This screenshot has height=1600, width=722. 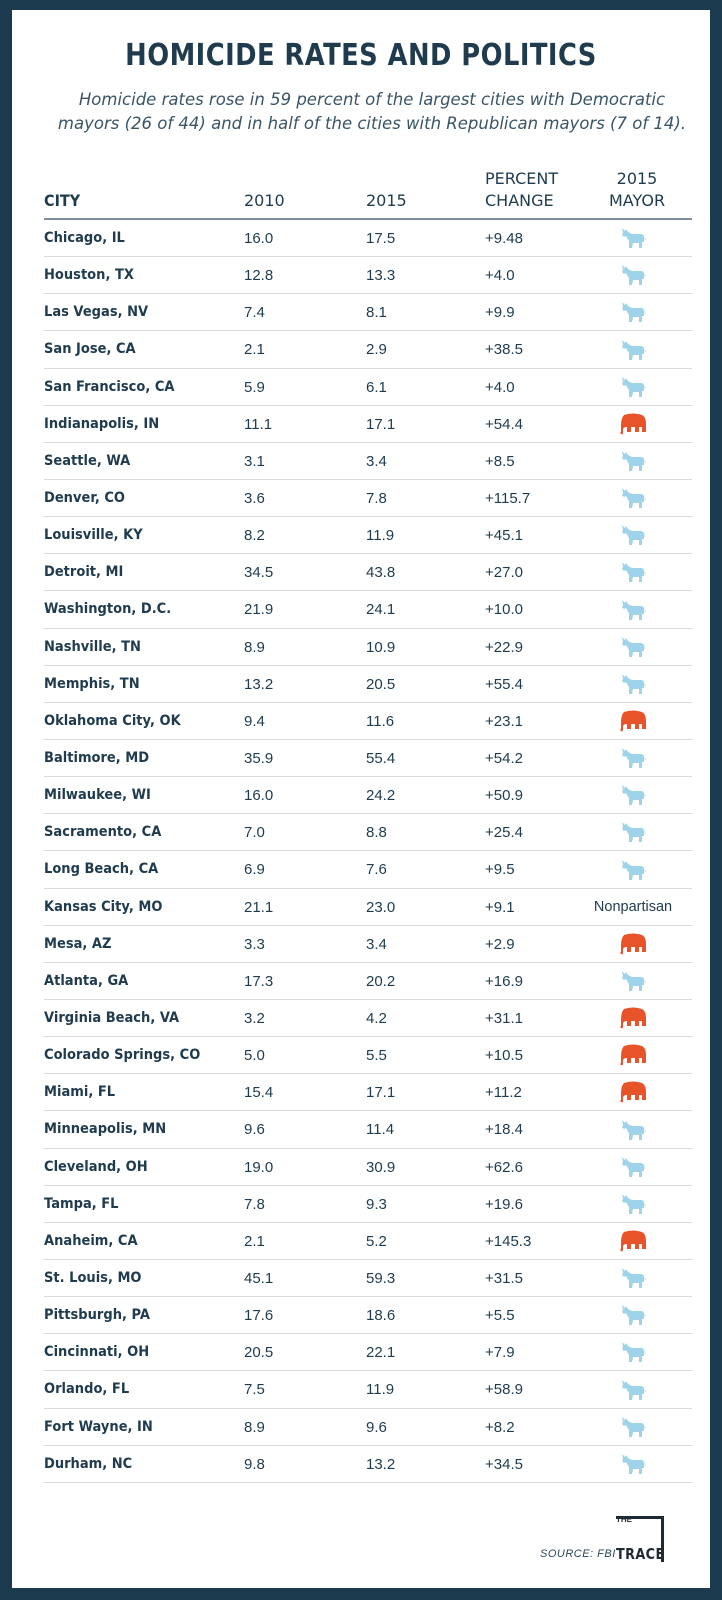 What do you see at coordinates (386, 200) in the screenshot?
I see `header-2015: 2015` at bounding box center [386, 200].